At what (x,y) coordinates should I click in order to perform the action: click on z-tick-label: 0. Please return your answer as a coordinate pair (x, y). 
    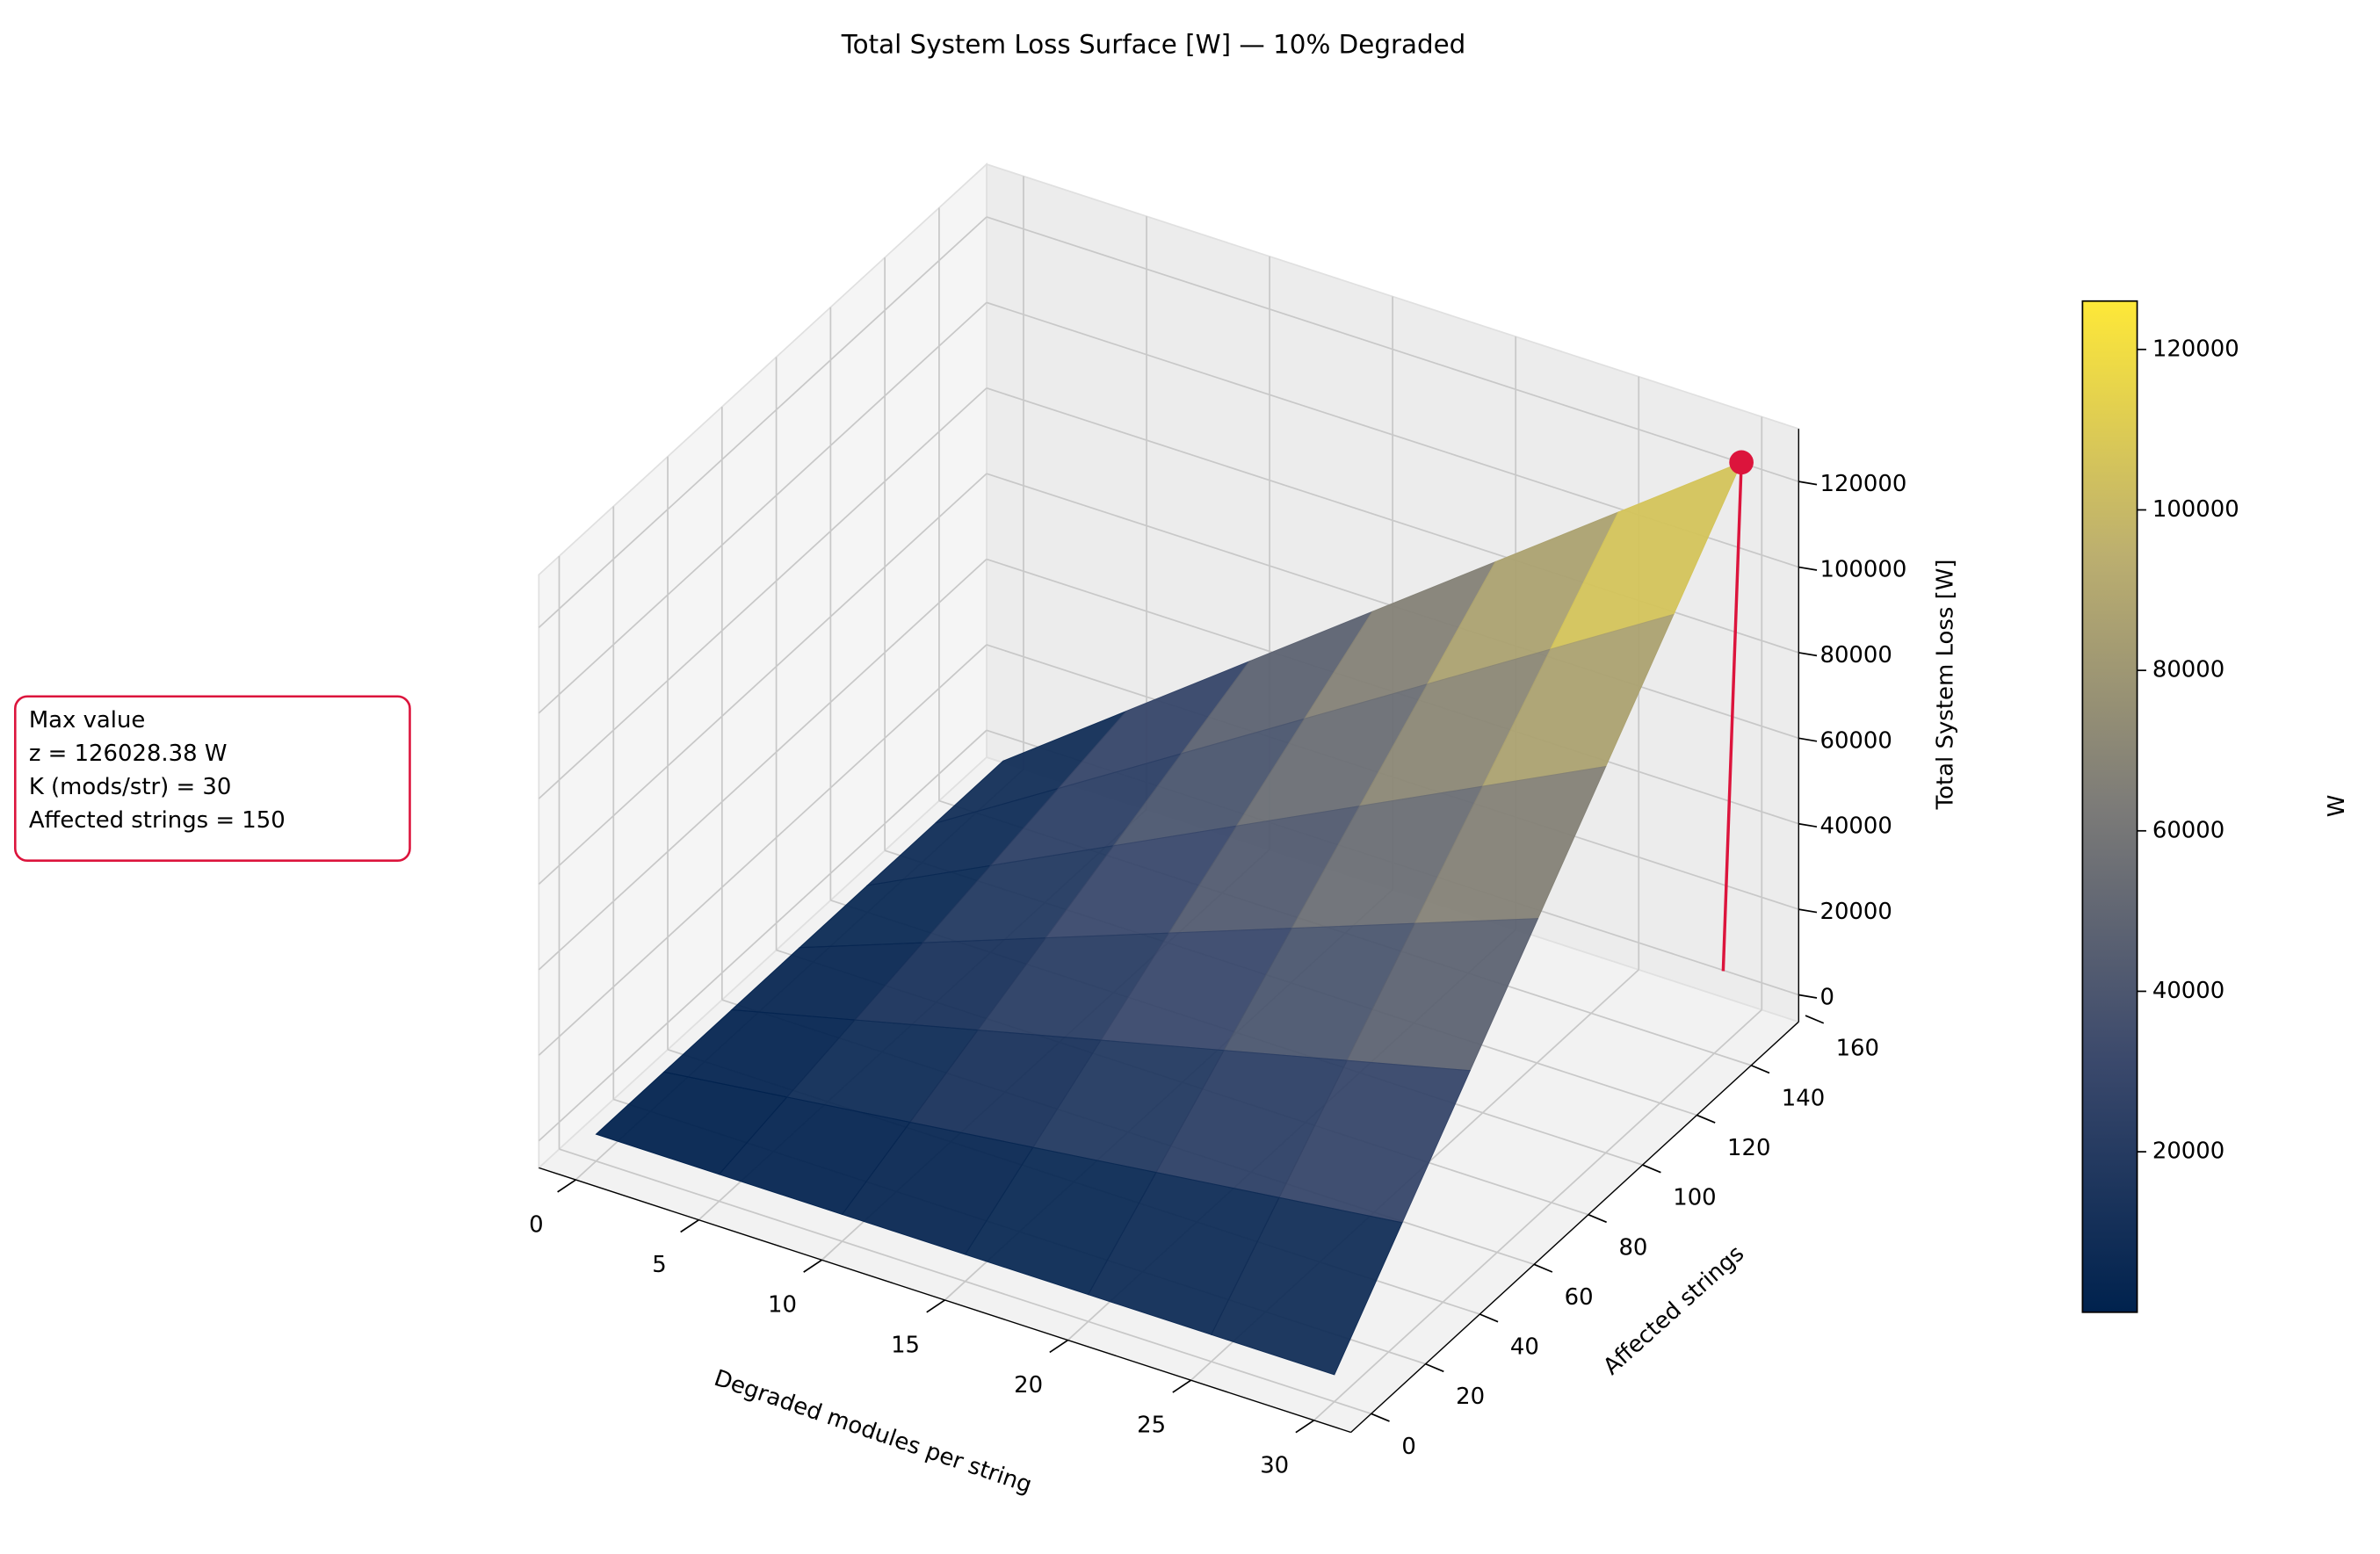
    Looking at the image, I should click on (1826, 997).